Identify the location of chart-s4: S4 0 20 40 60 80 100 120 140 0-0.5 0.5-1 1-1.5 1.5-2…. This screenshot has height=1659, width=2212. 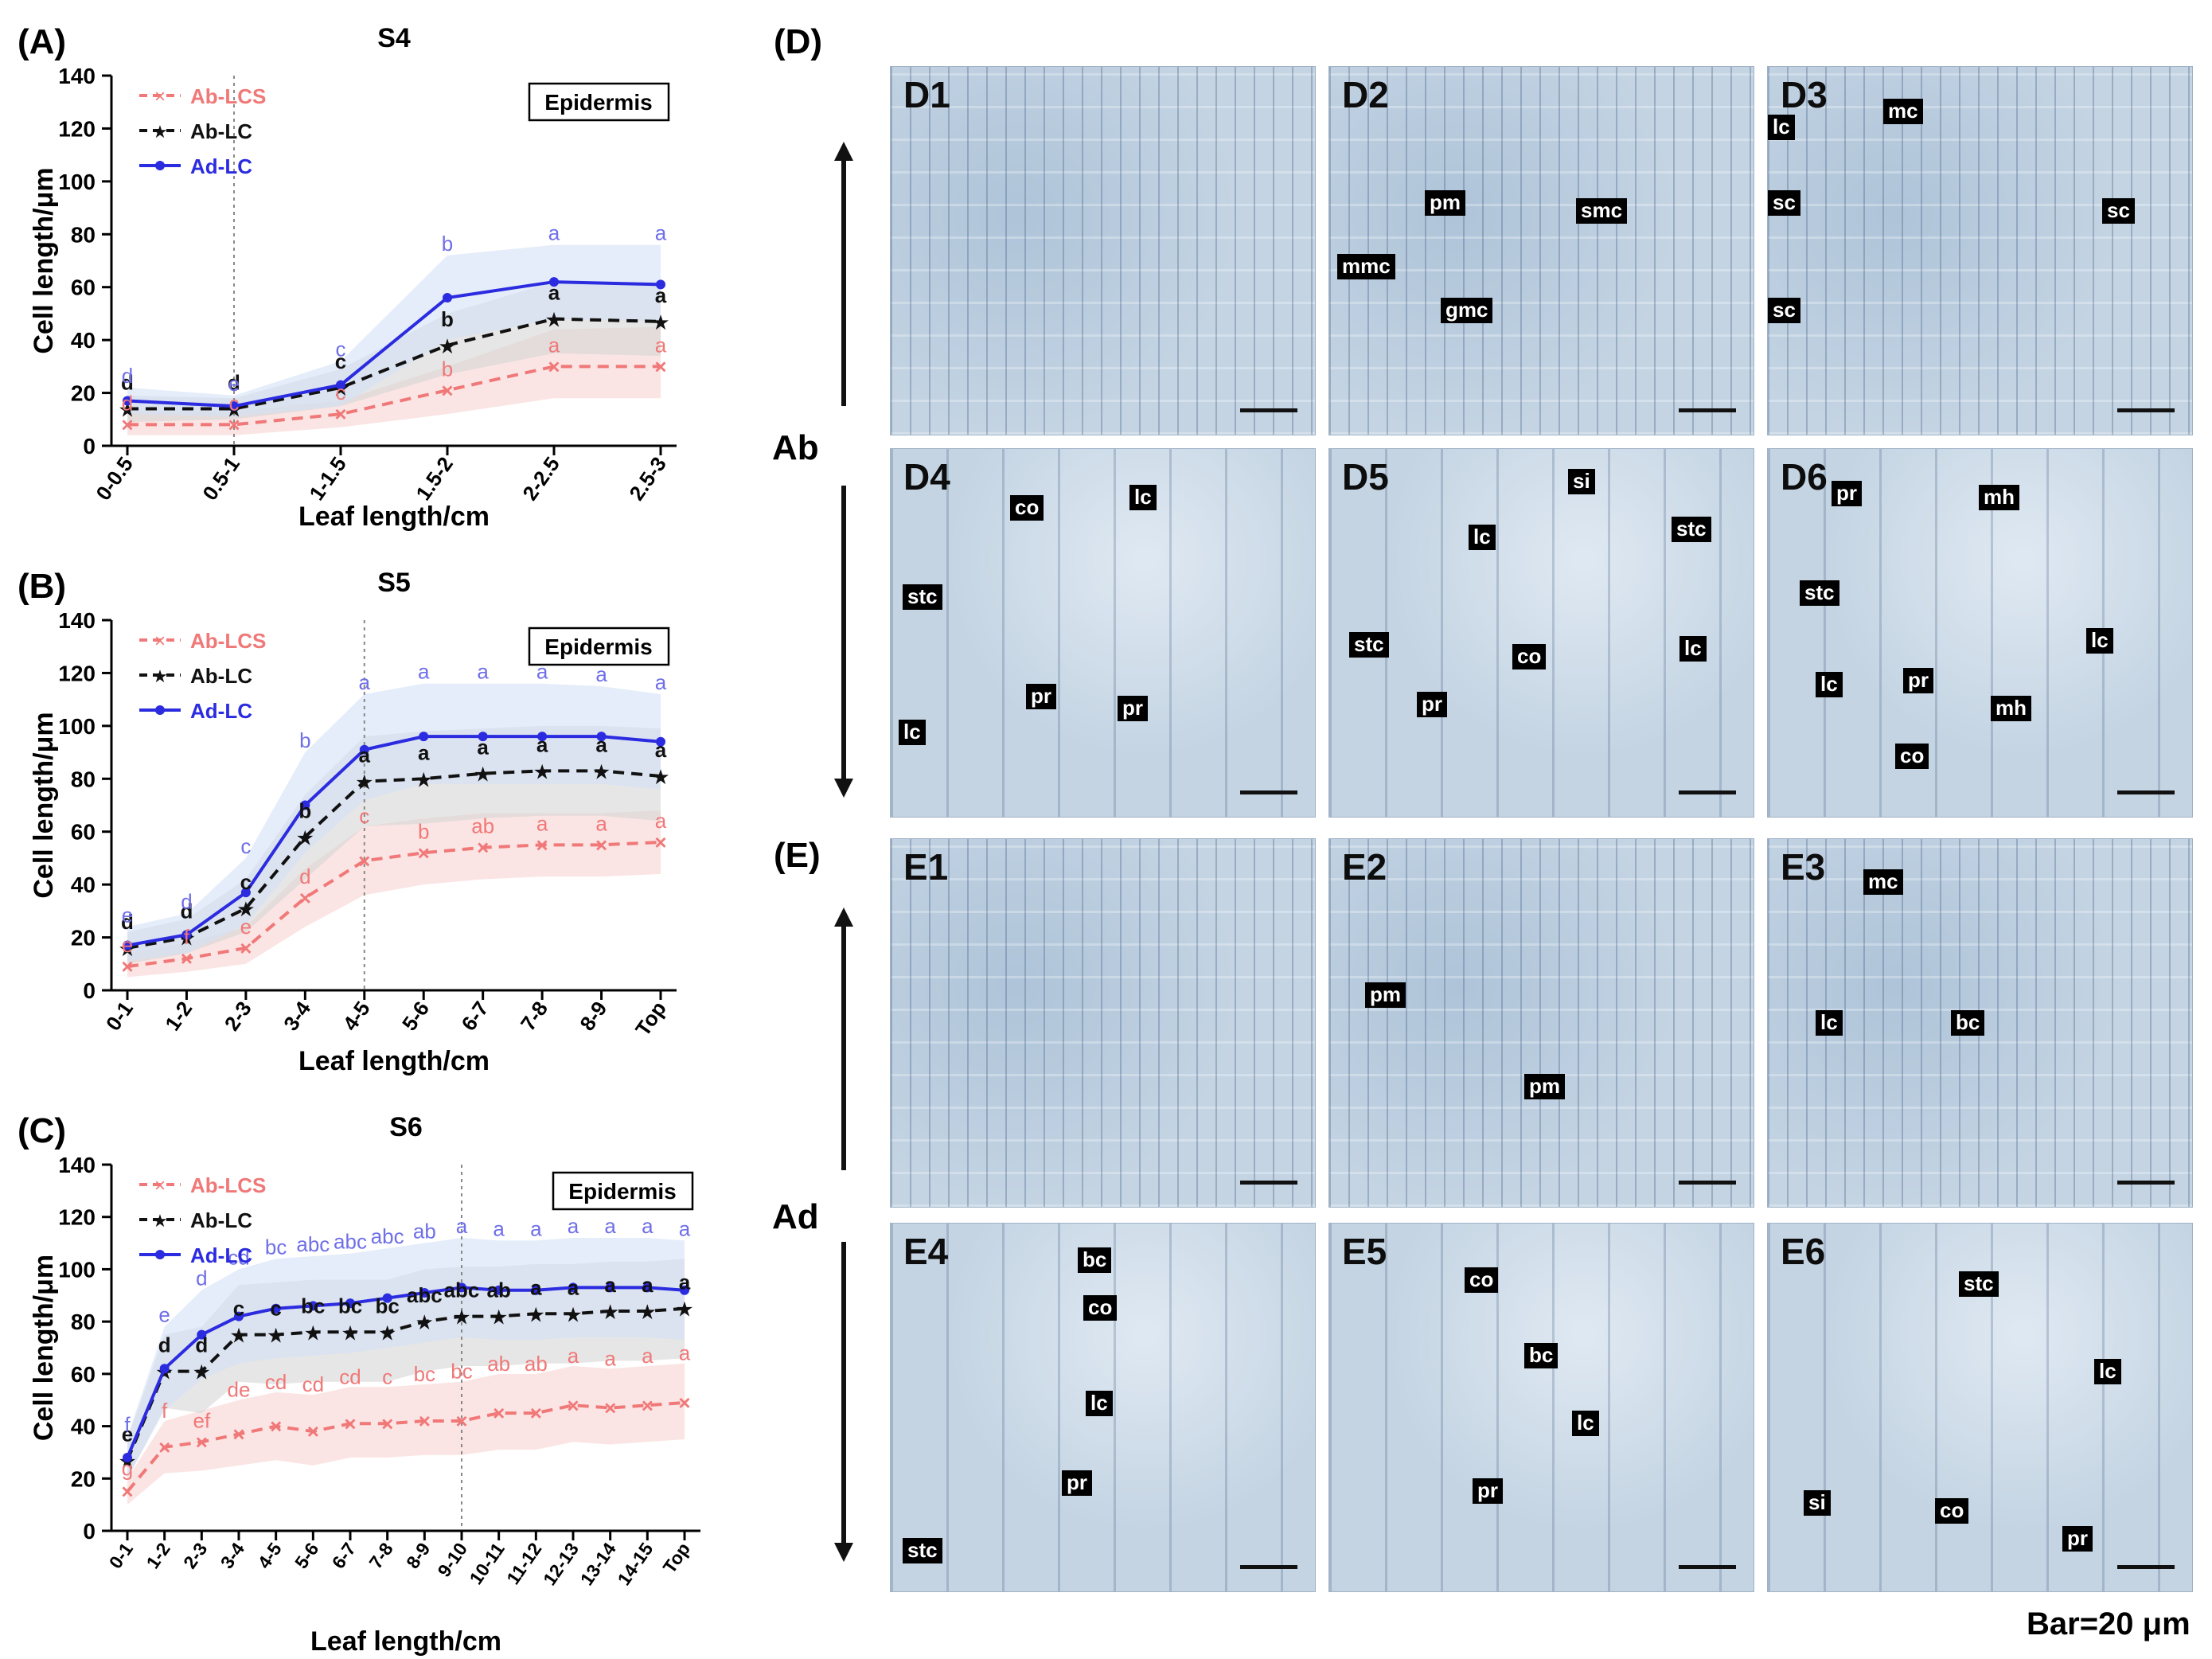
(353, 277).